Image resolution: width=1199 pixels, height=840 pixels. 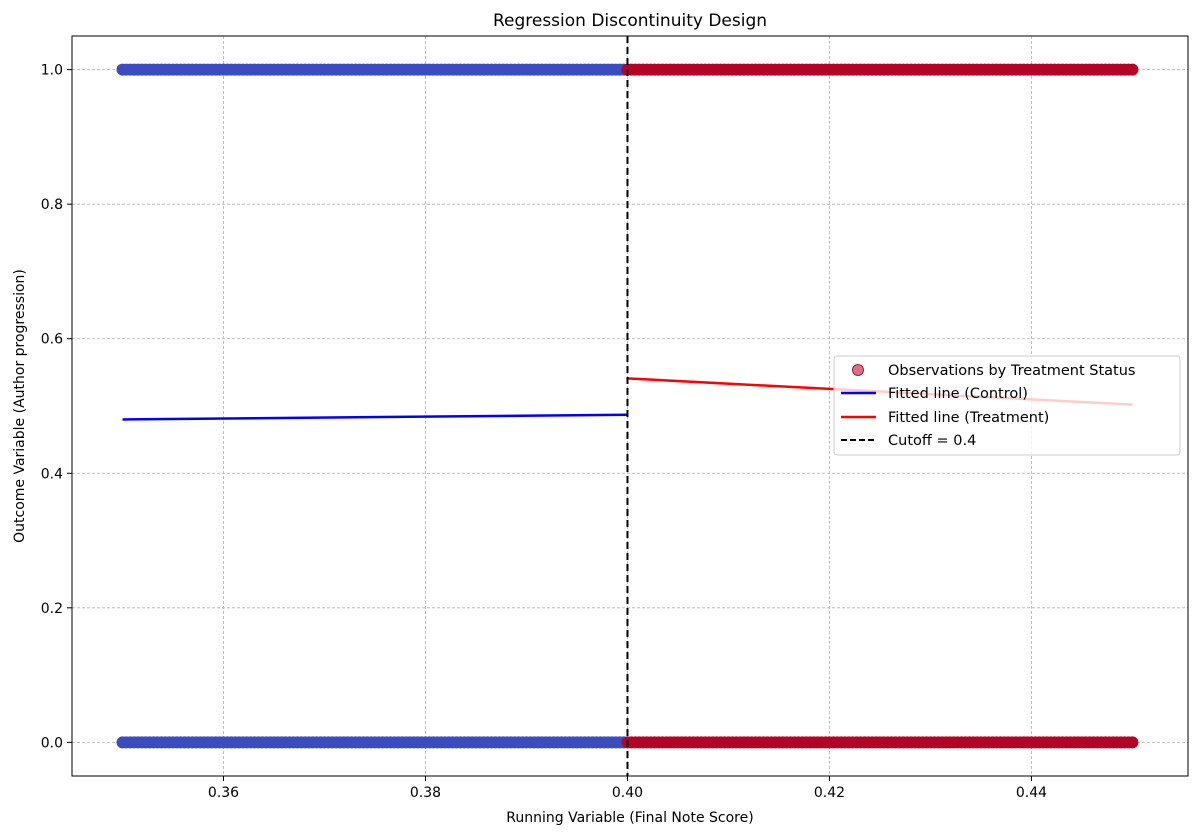 I want to click on legend-label-treatment: Fitted line (Treatment), so click(x=968, y=418).